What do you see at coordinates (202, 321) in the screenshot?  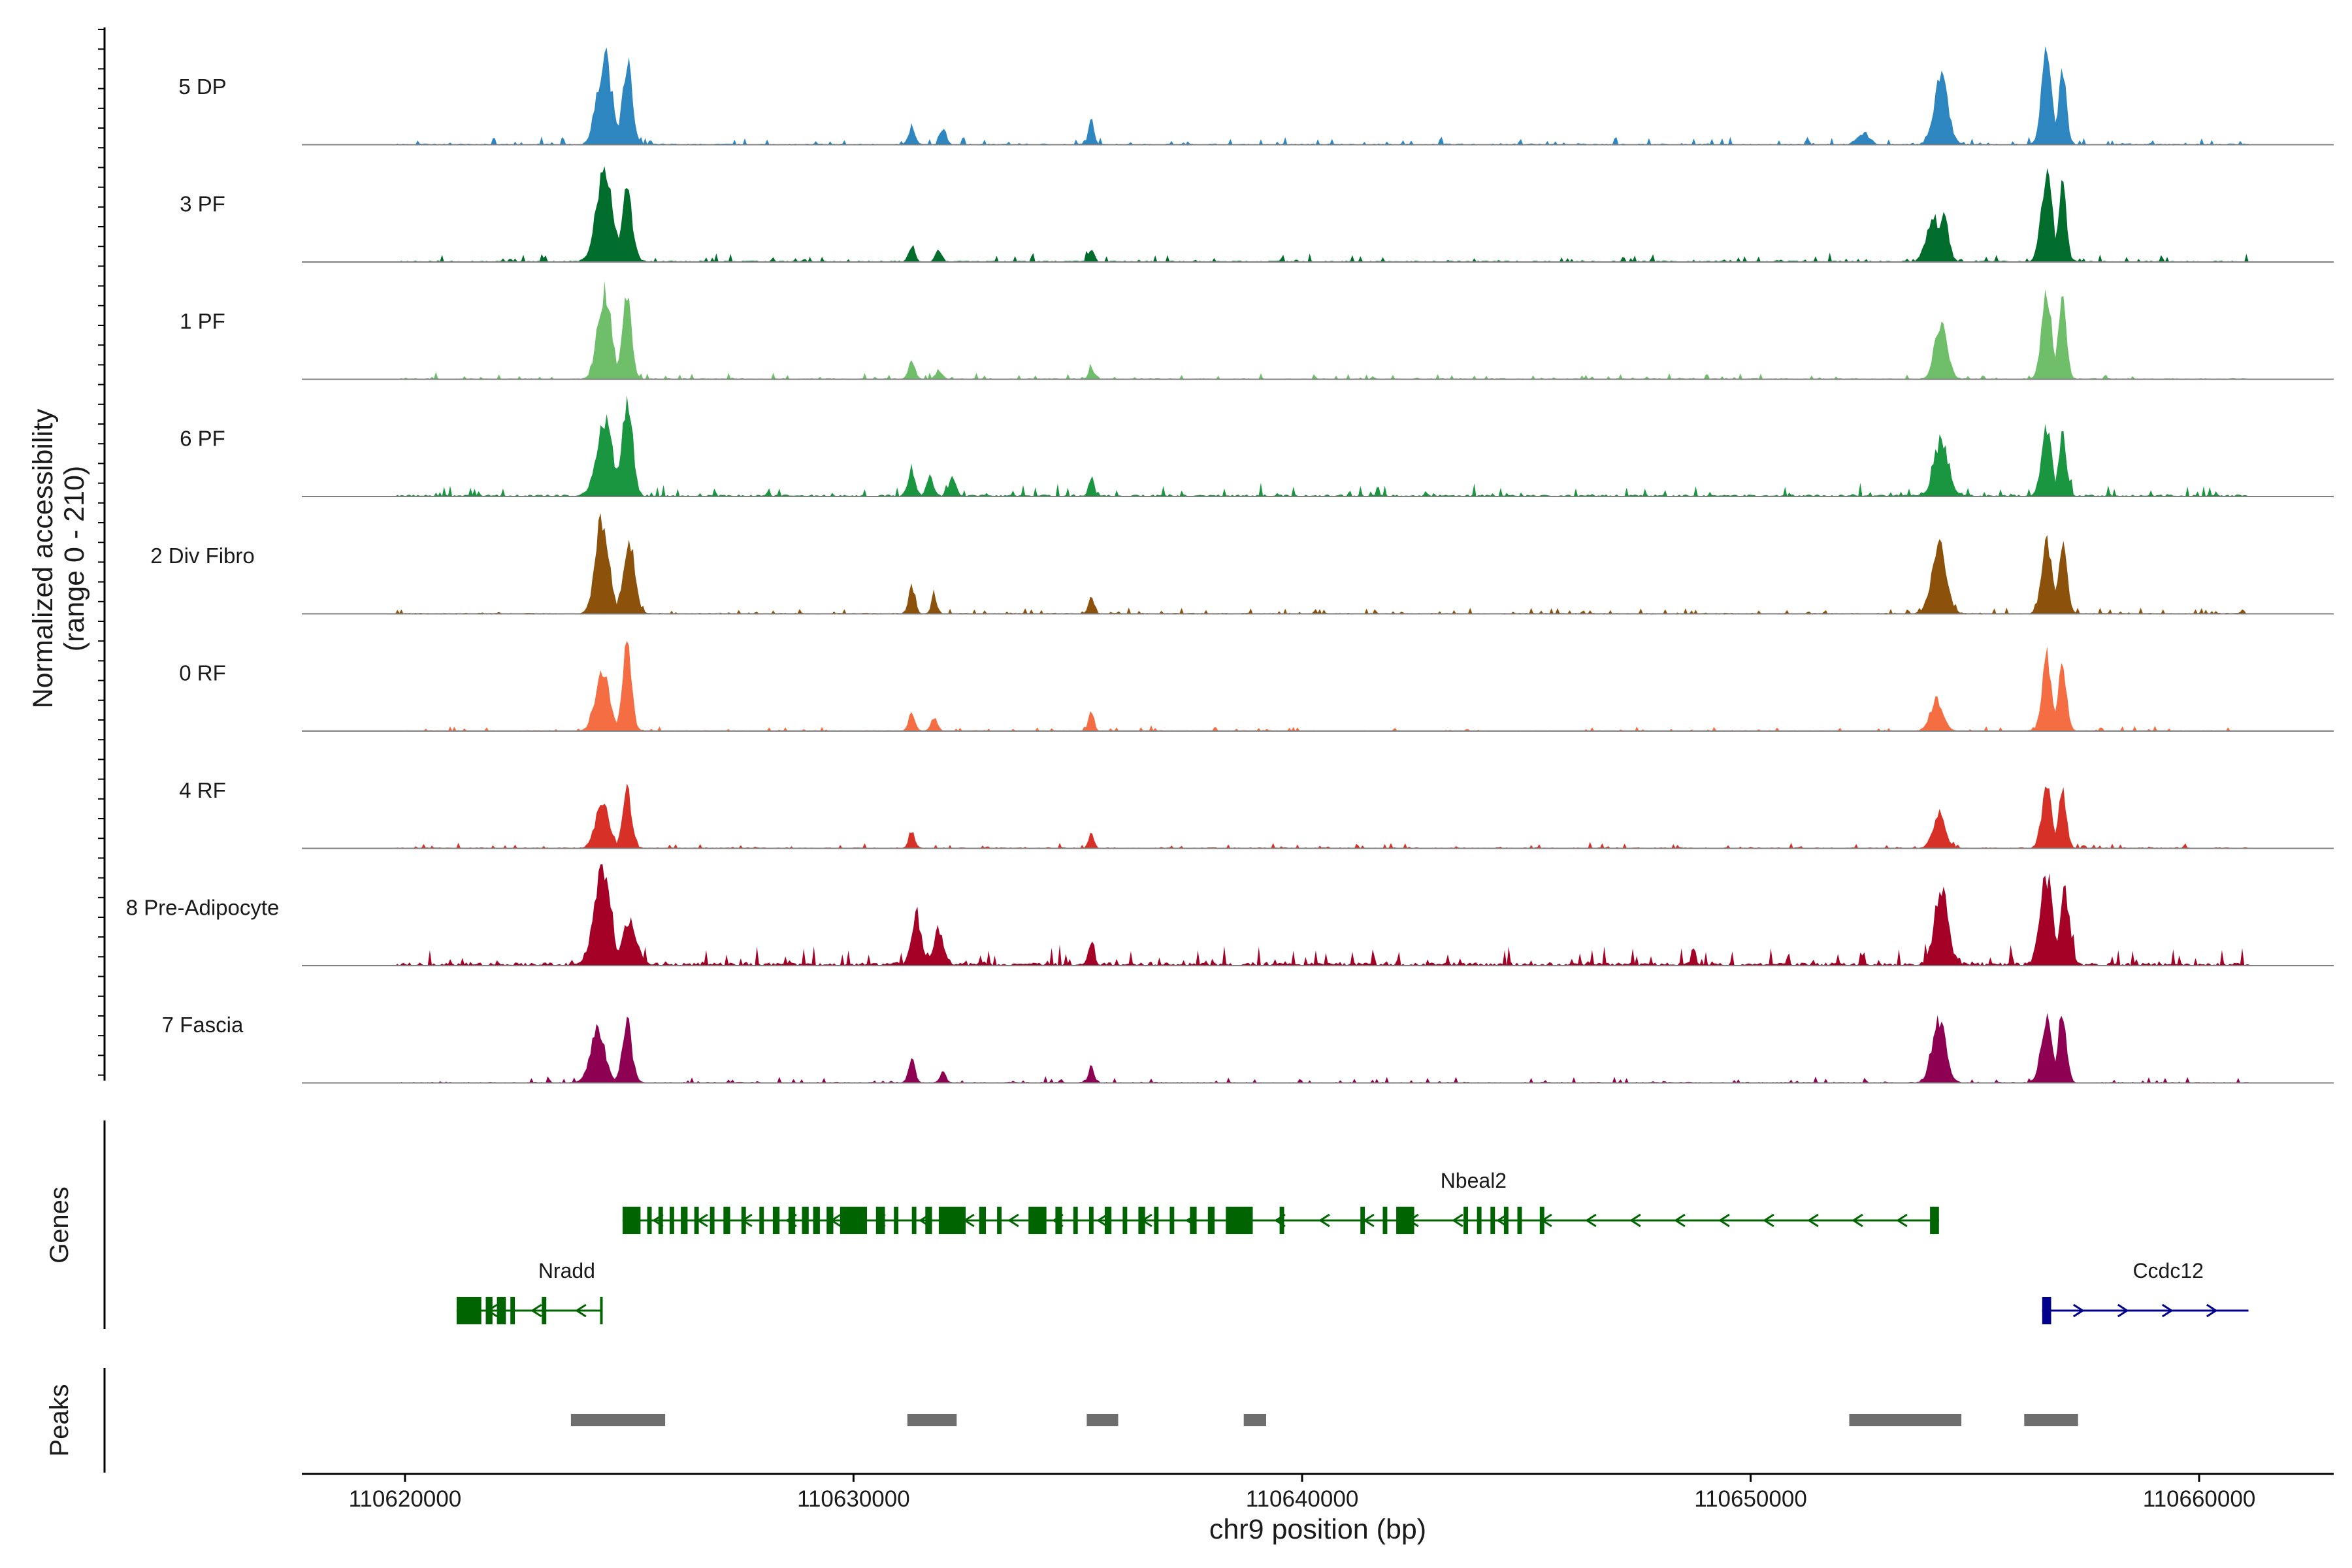 I see `track-label: 1 PF` at bounding box center [202, 321].